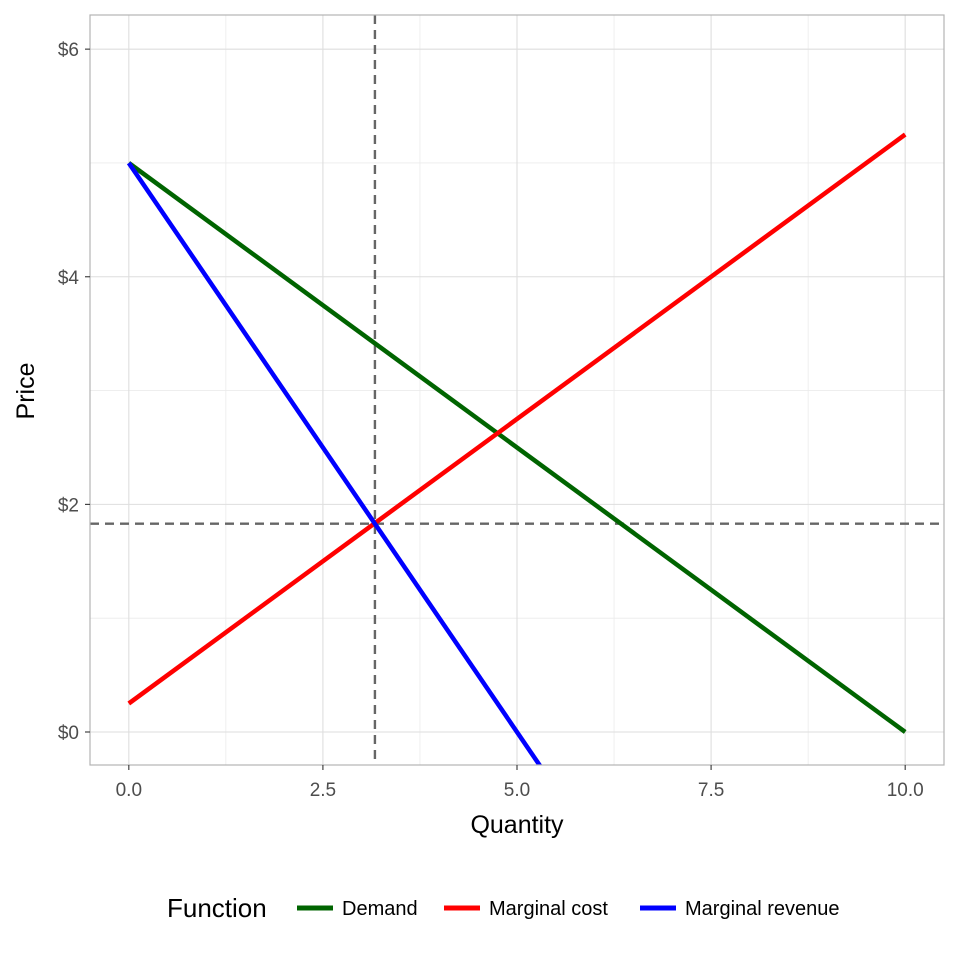 This screenshot has width=960, height=960. What do you see at coordinates (762, 909) in the screenshot?
I see `legend-label: Marginal revenue` at bounding box center [762, 909].